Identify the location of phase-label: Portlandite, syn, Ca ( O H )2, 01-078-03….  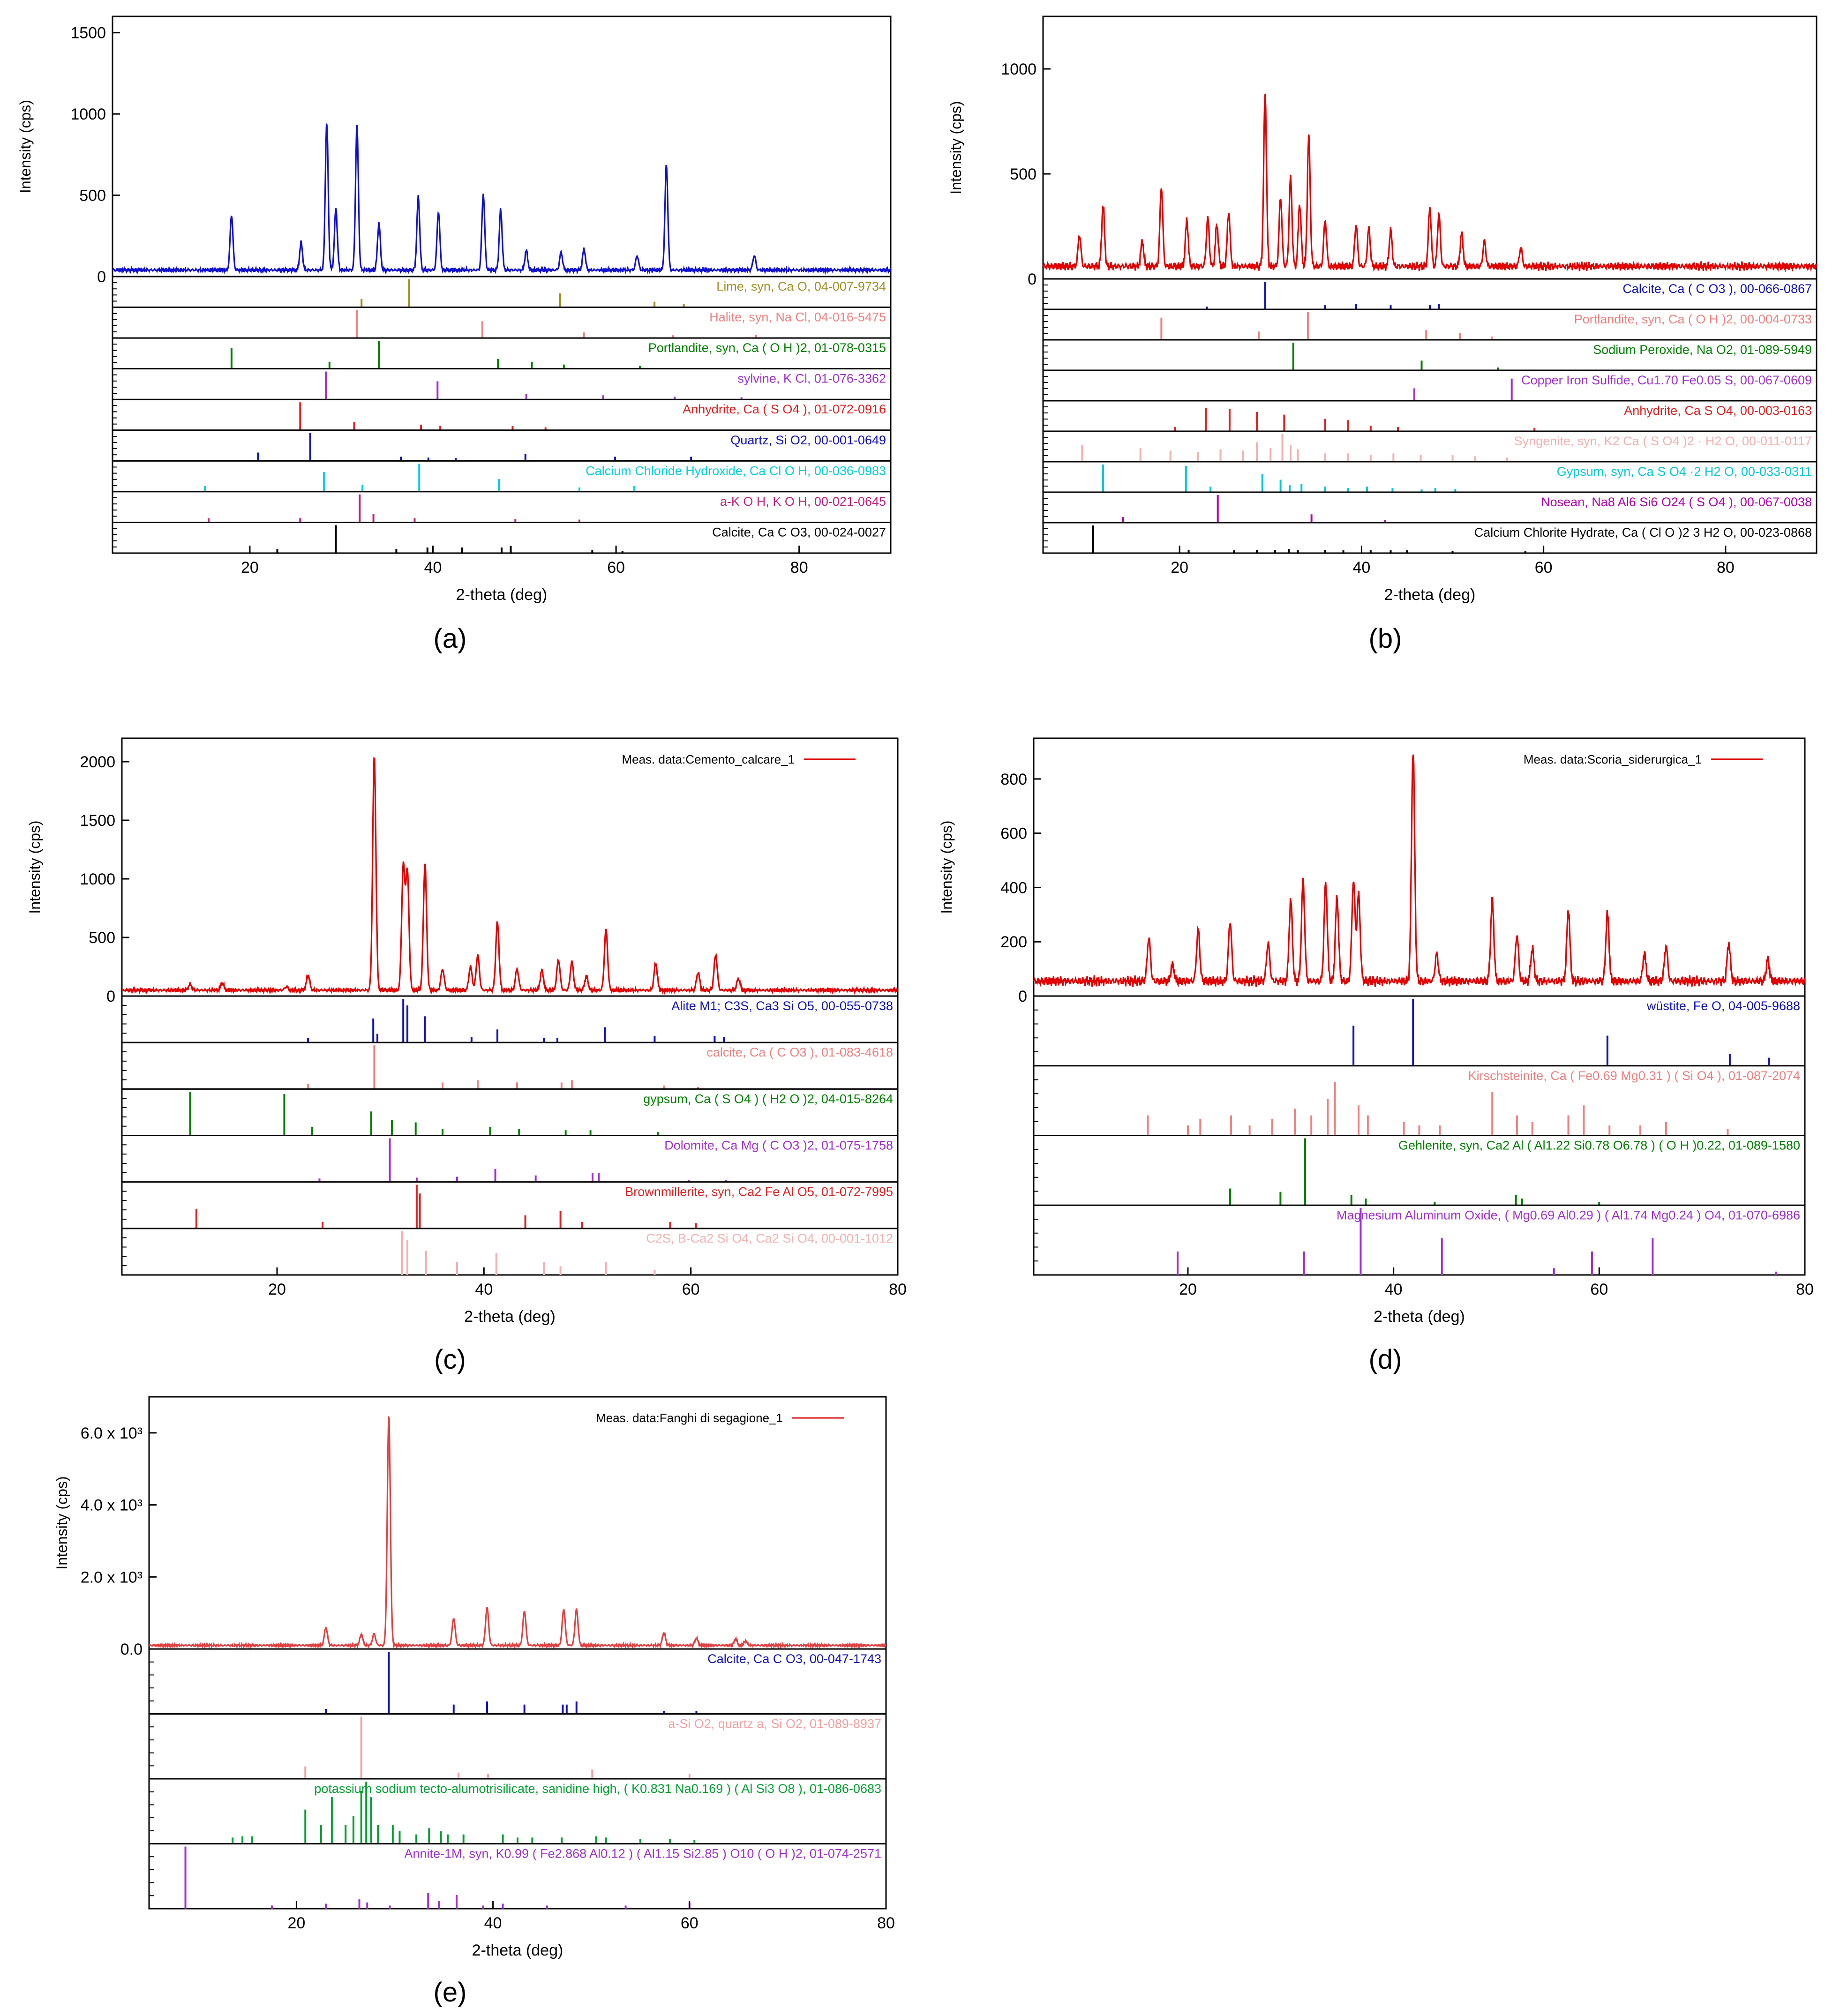
(767, 348).